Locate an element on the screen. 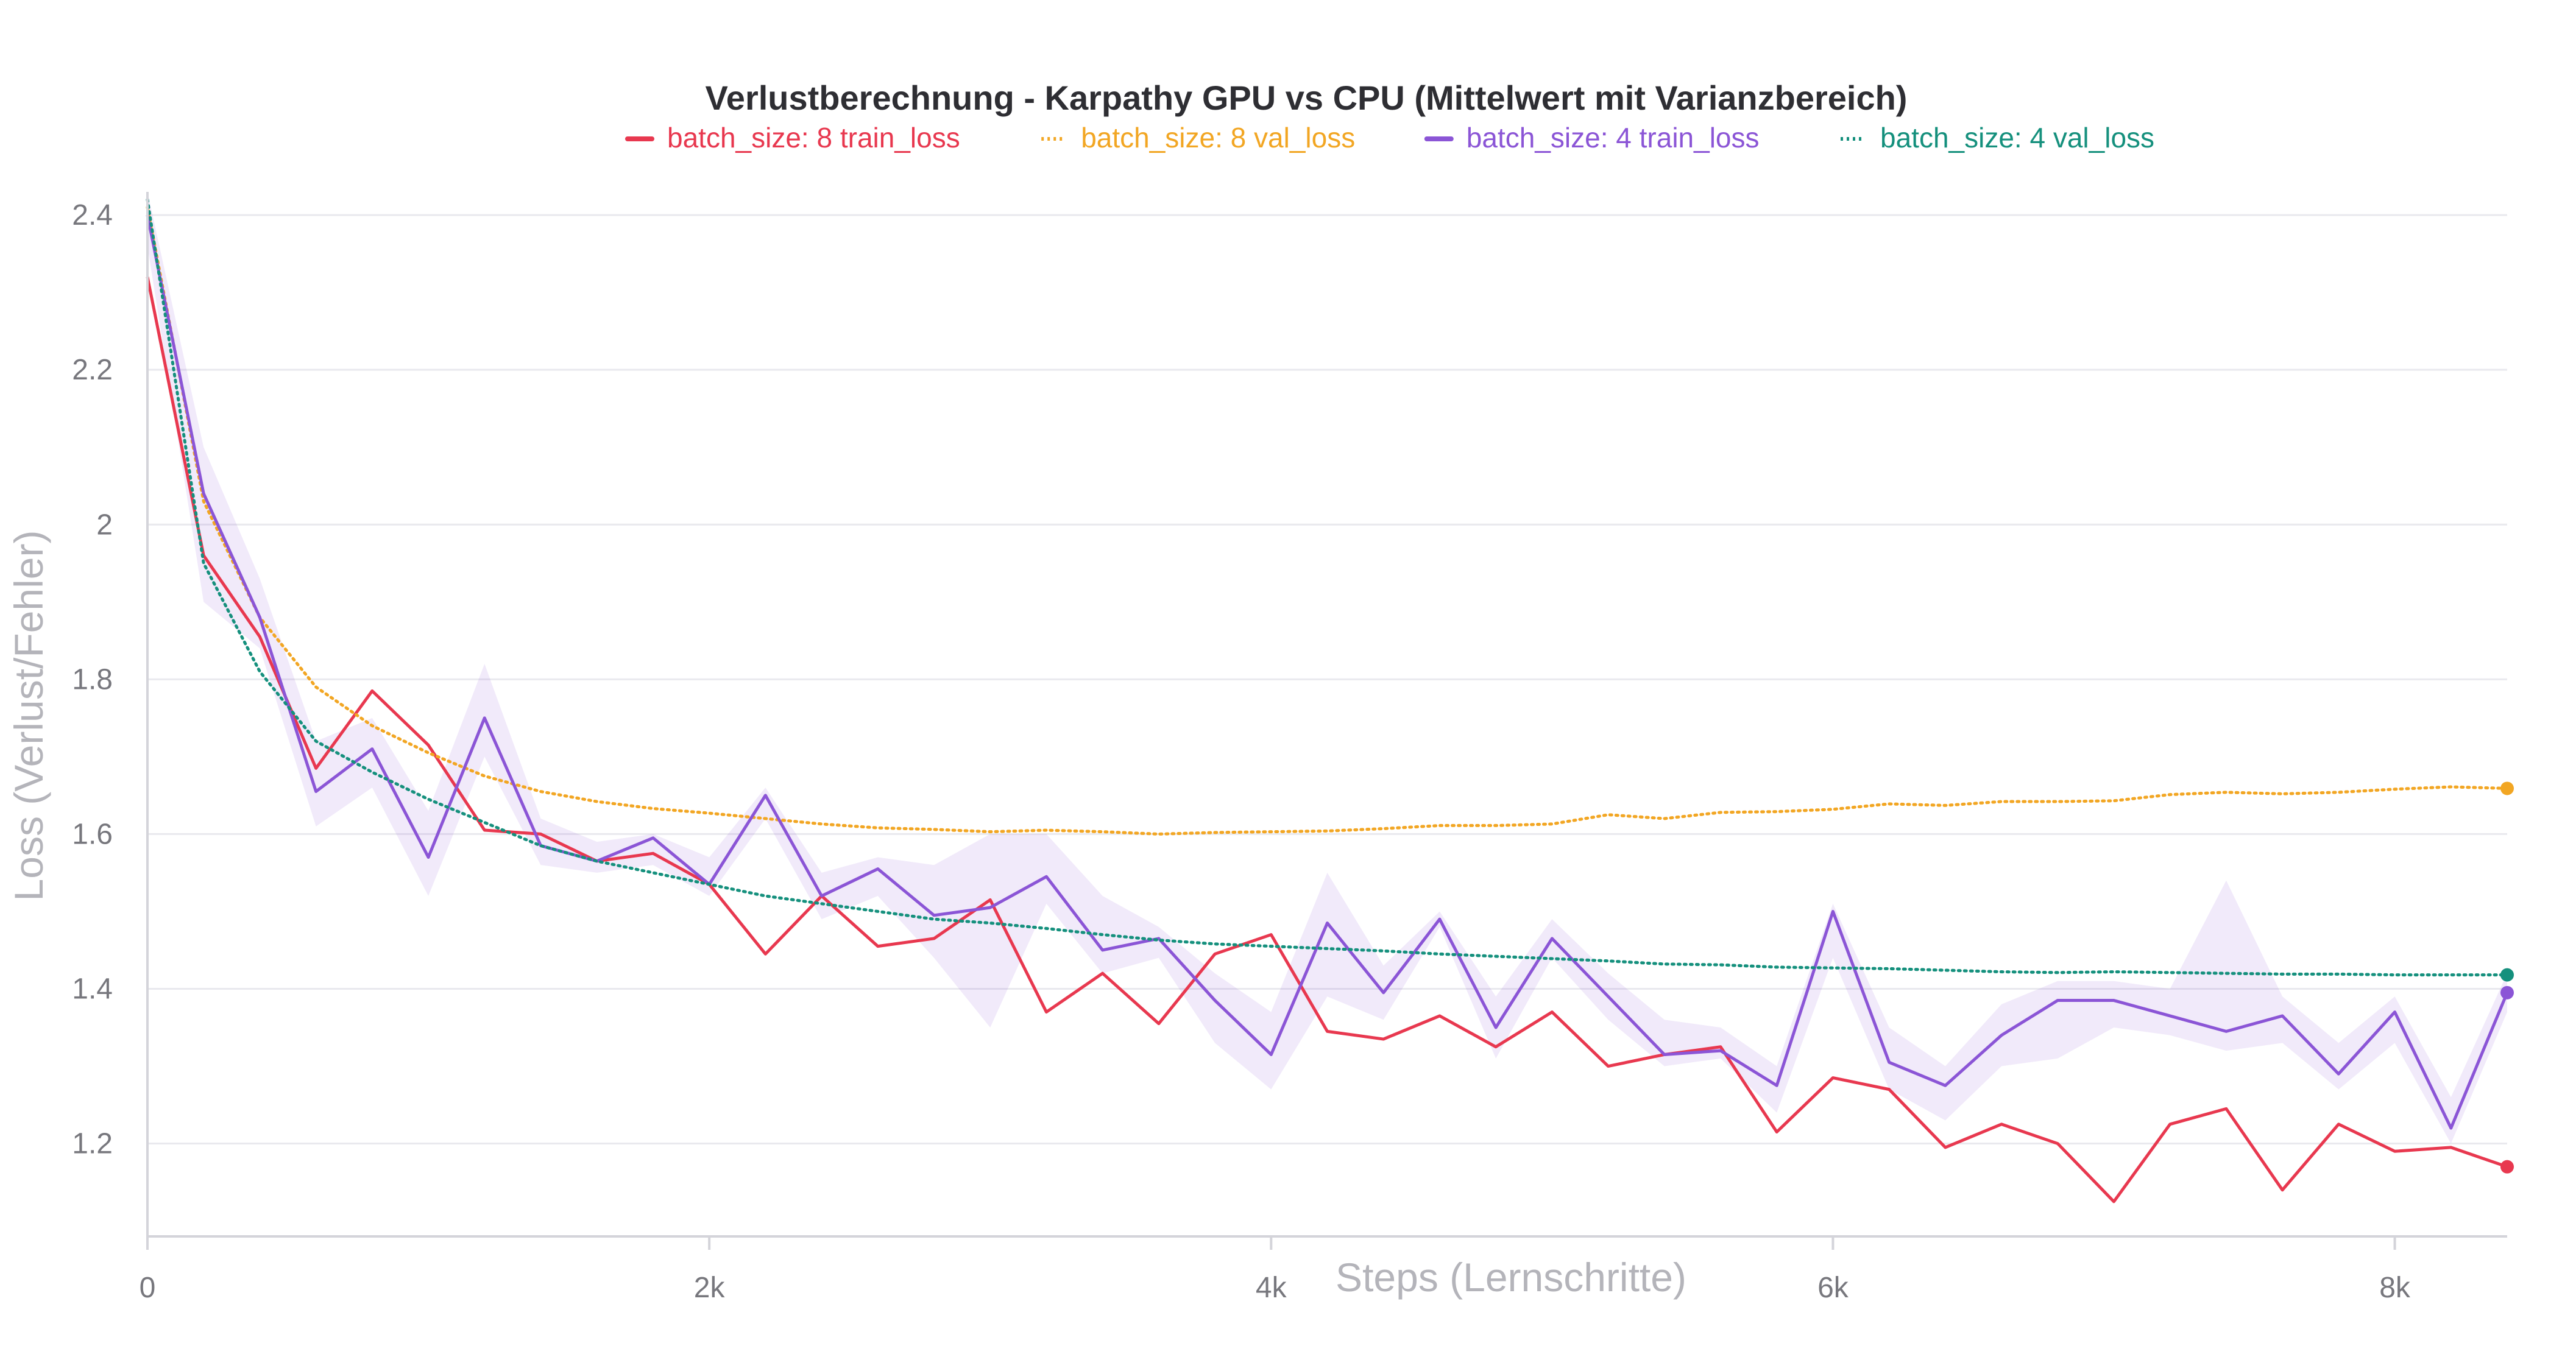 Image resolution: width=2576 pixels, height=1357 pixels. y-axis-label: Loss (Verlust/Fehler) is located at coordinates (28, 715).